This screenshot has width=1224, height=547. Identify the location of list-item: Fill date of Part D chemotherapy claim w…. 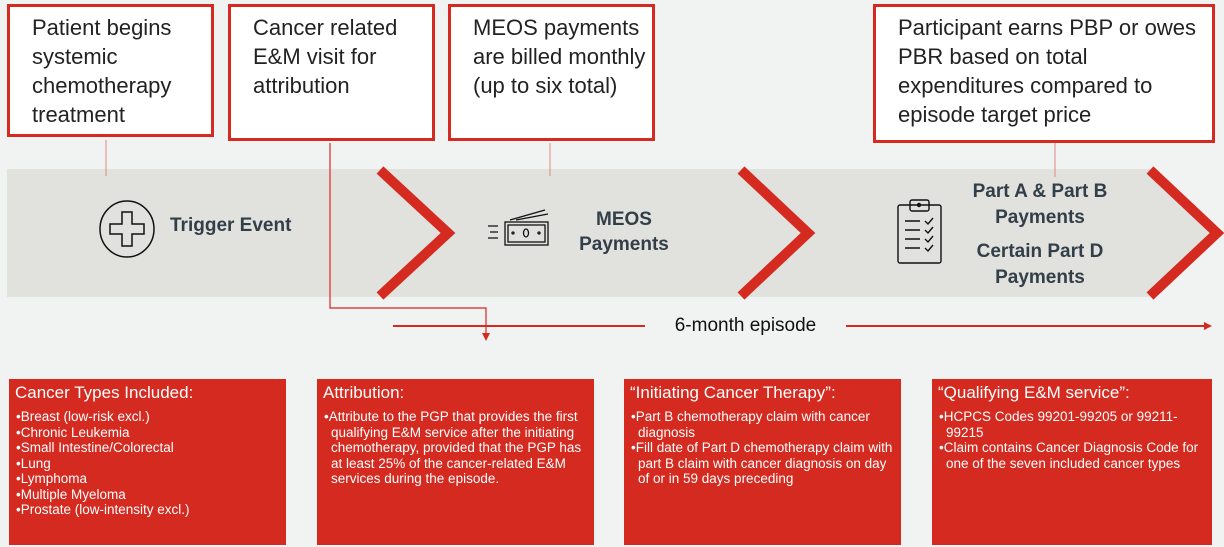
(762, 463).